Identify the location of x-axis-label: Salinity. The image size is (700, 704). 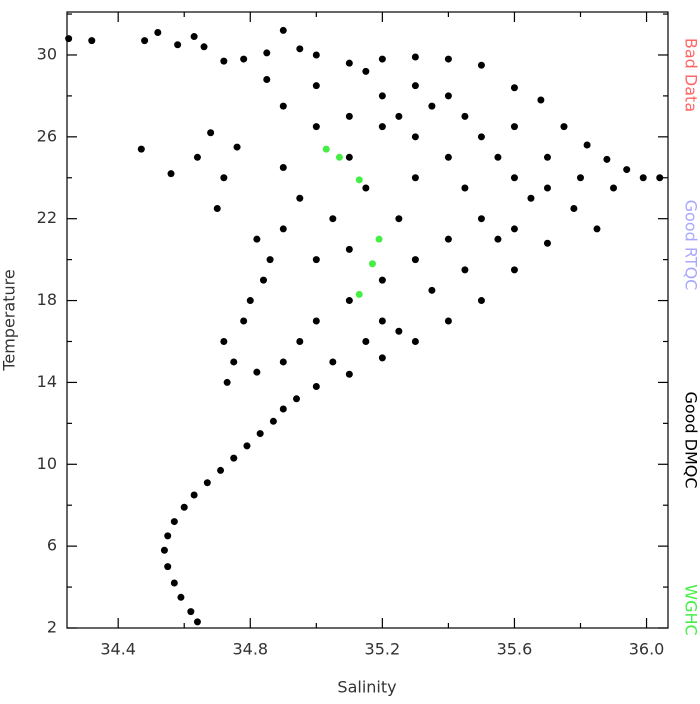
(366, 687).